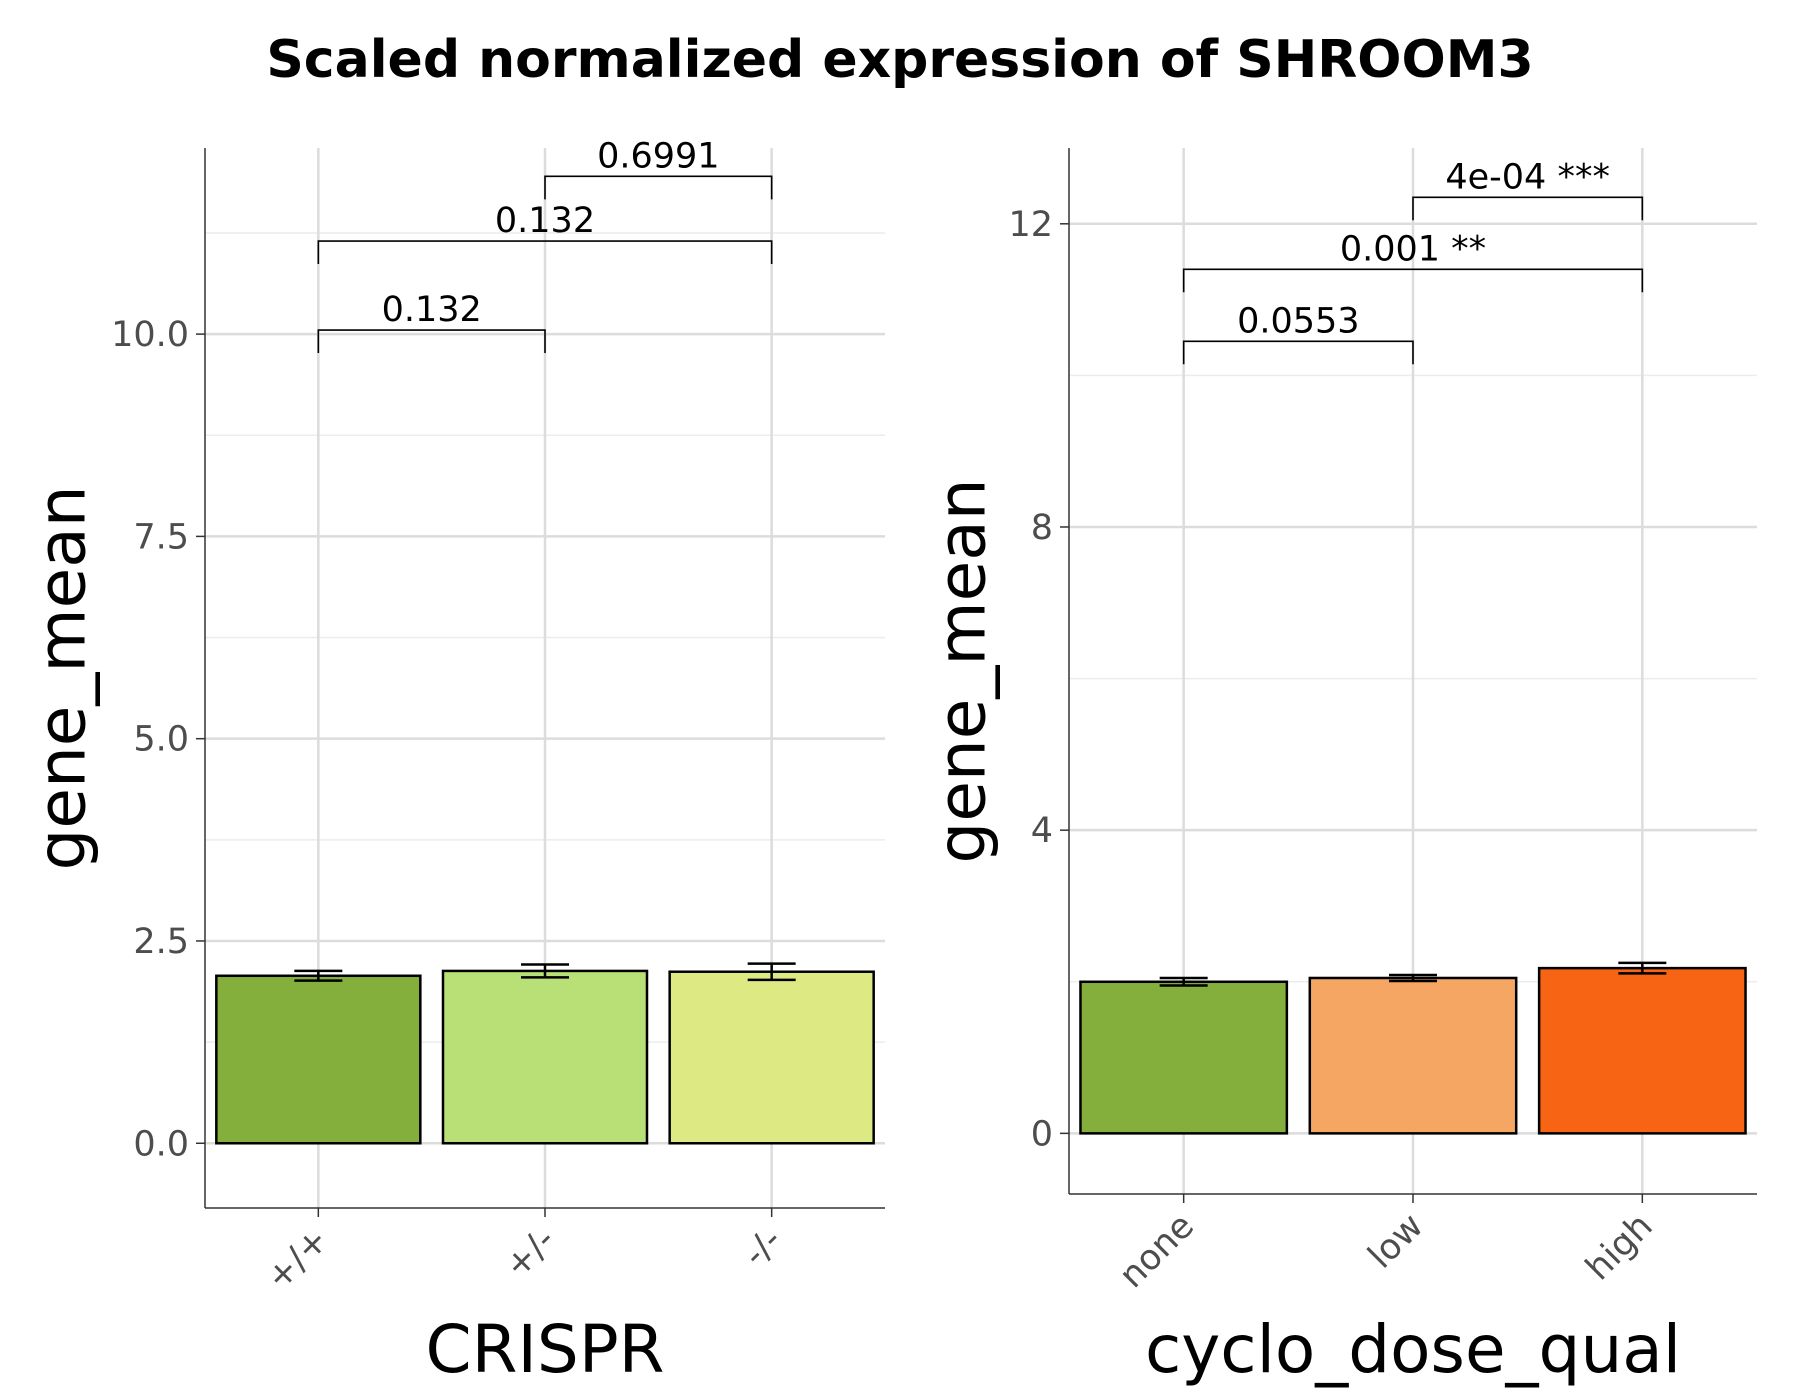 This screenshot has height=1400, width=1800. Describe the element at coordinates (318, 1059) in the screenshot. I see `bar-+/+` at that location.